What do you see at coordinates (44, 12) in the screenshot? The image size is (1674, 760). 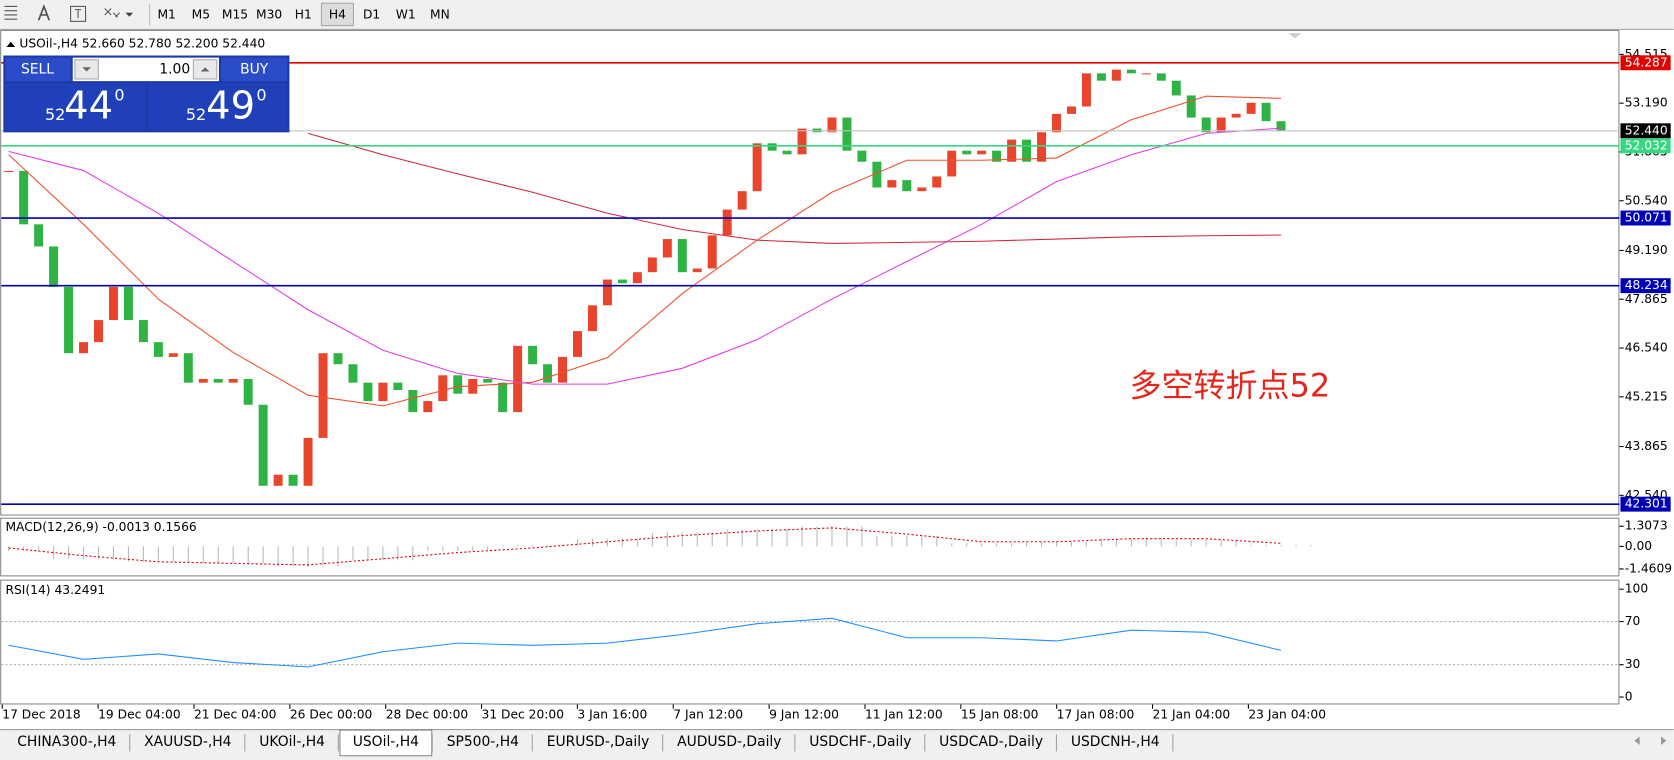 I see `icon-text` at bounding box center [44, 12].